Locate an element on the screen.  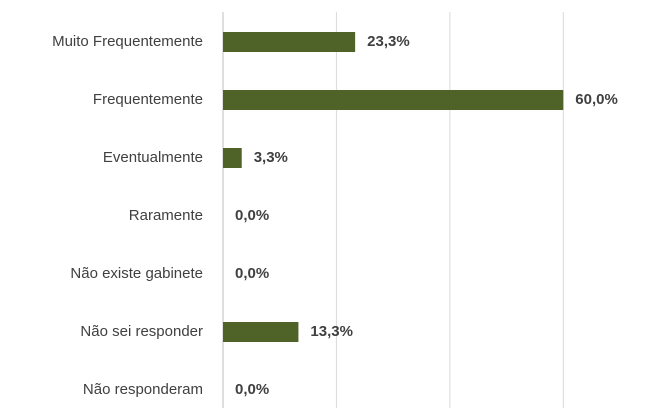
category-label: Muito Frequentemente is located at coordinates (127, 41).